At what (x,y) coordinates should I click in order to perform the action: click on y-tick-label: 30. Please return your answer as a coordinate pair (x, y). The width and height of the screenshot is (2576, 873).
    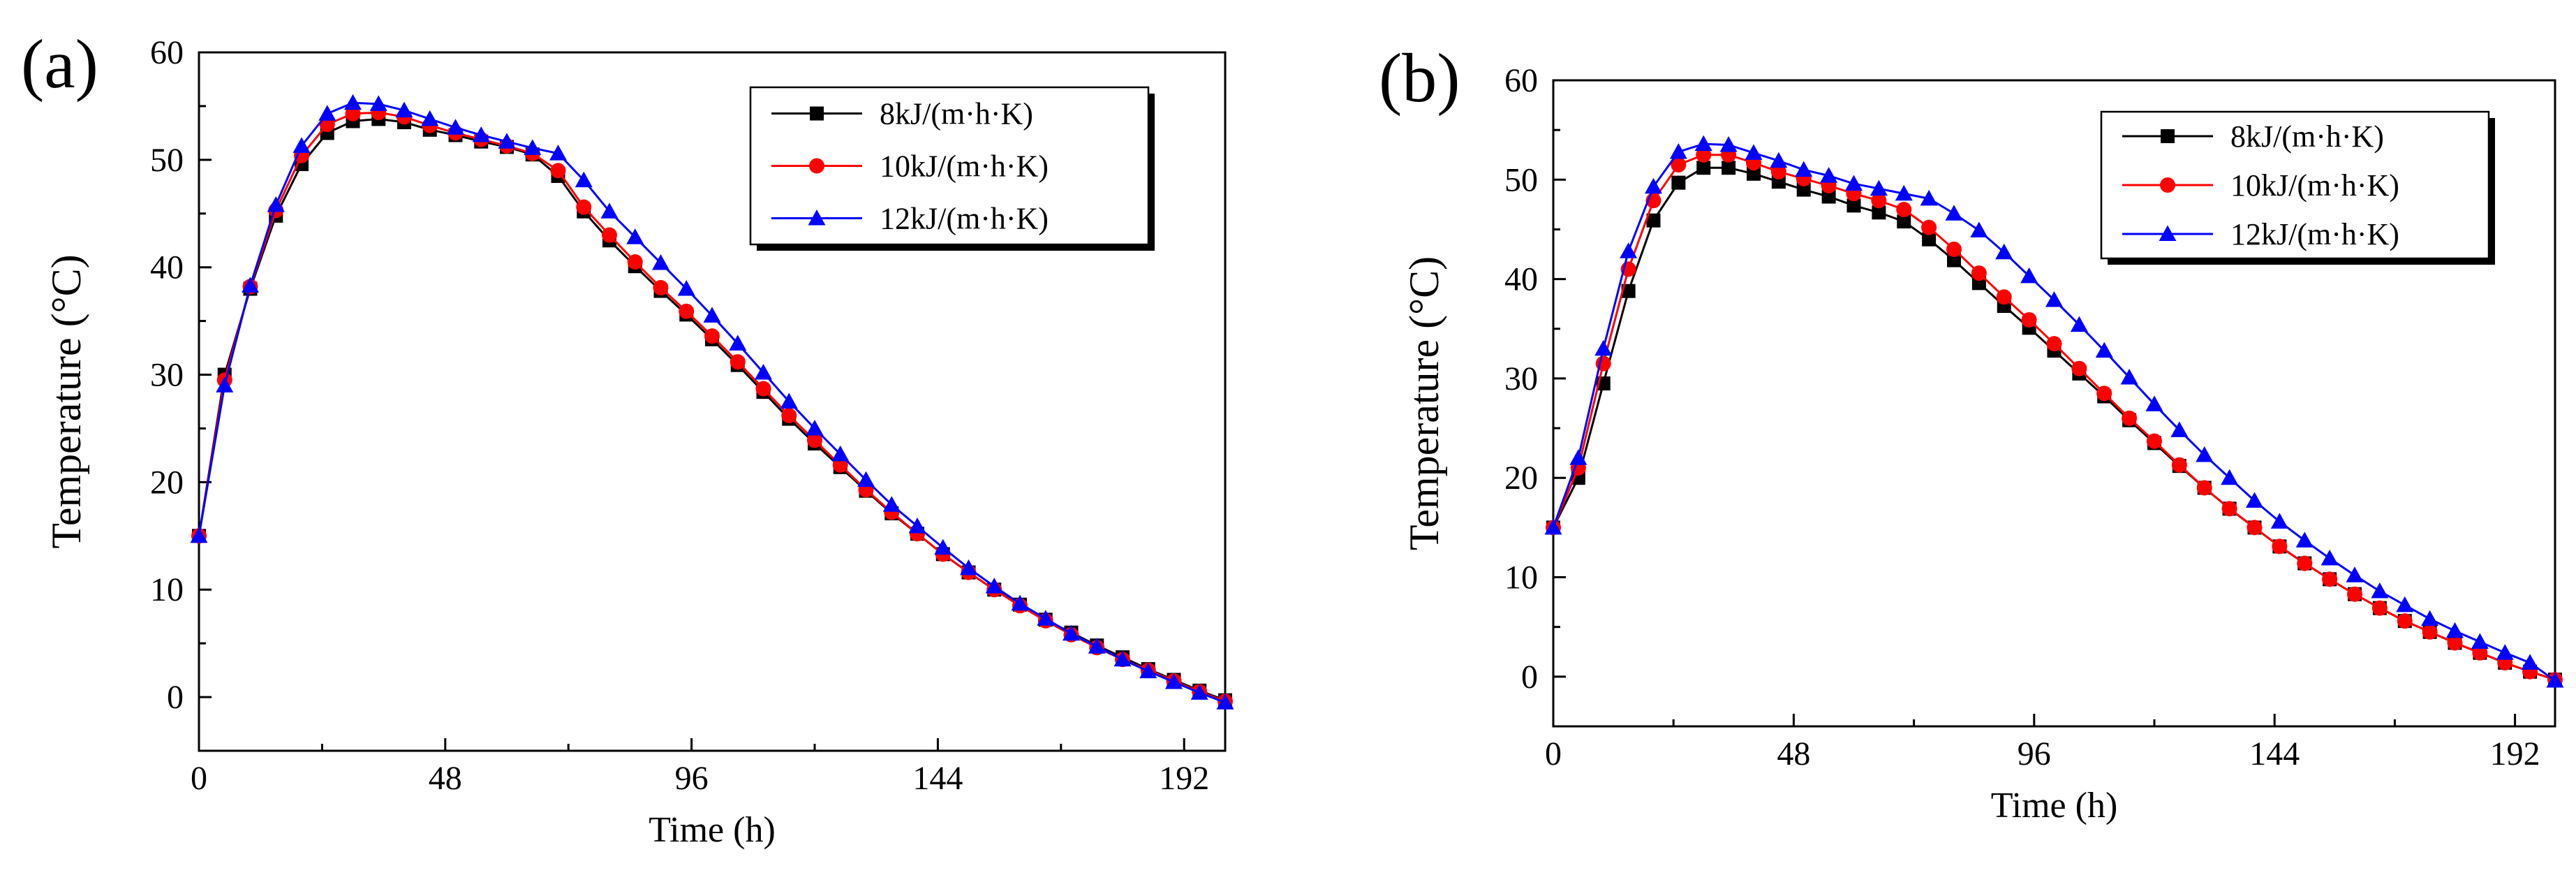
    Looking at the image, I should click on (1521, 378).